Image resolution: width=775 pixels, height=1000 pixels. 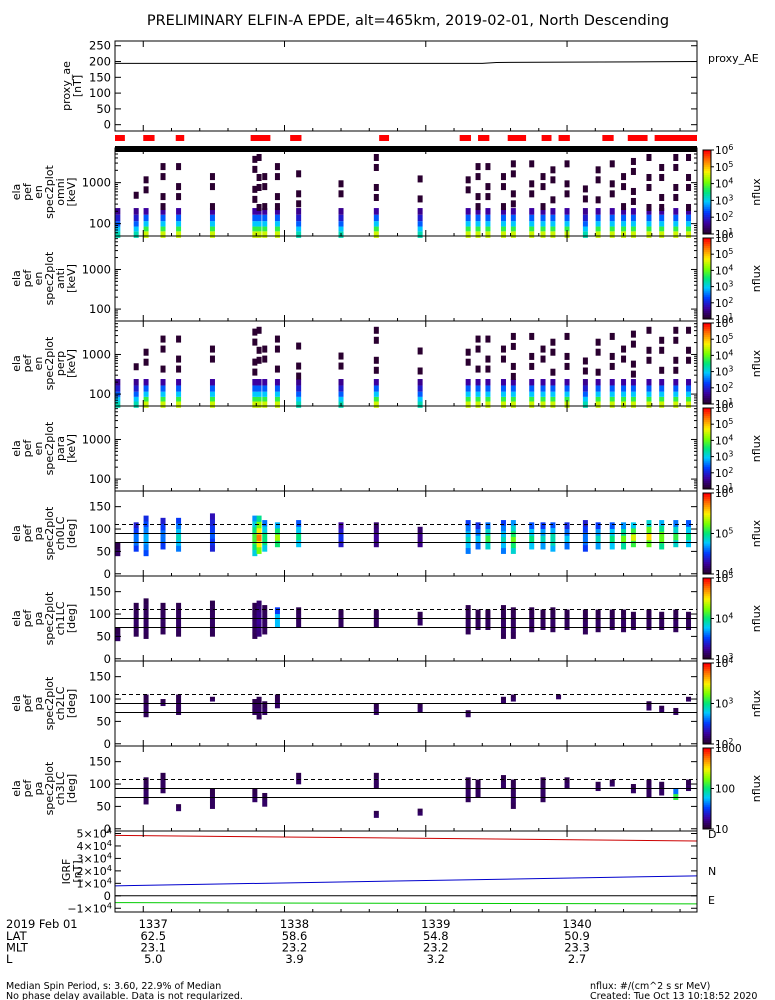 What do you see at coordinates (724, 704) in the screenshot?
I see `colorbar-tick-label: 103` at bounding box center [724, 704].